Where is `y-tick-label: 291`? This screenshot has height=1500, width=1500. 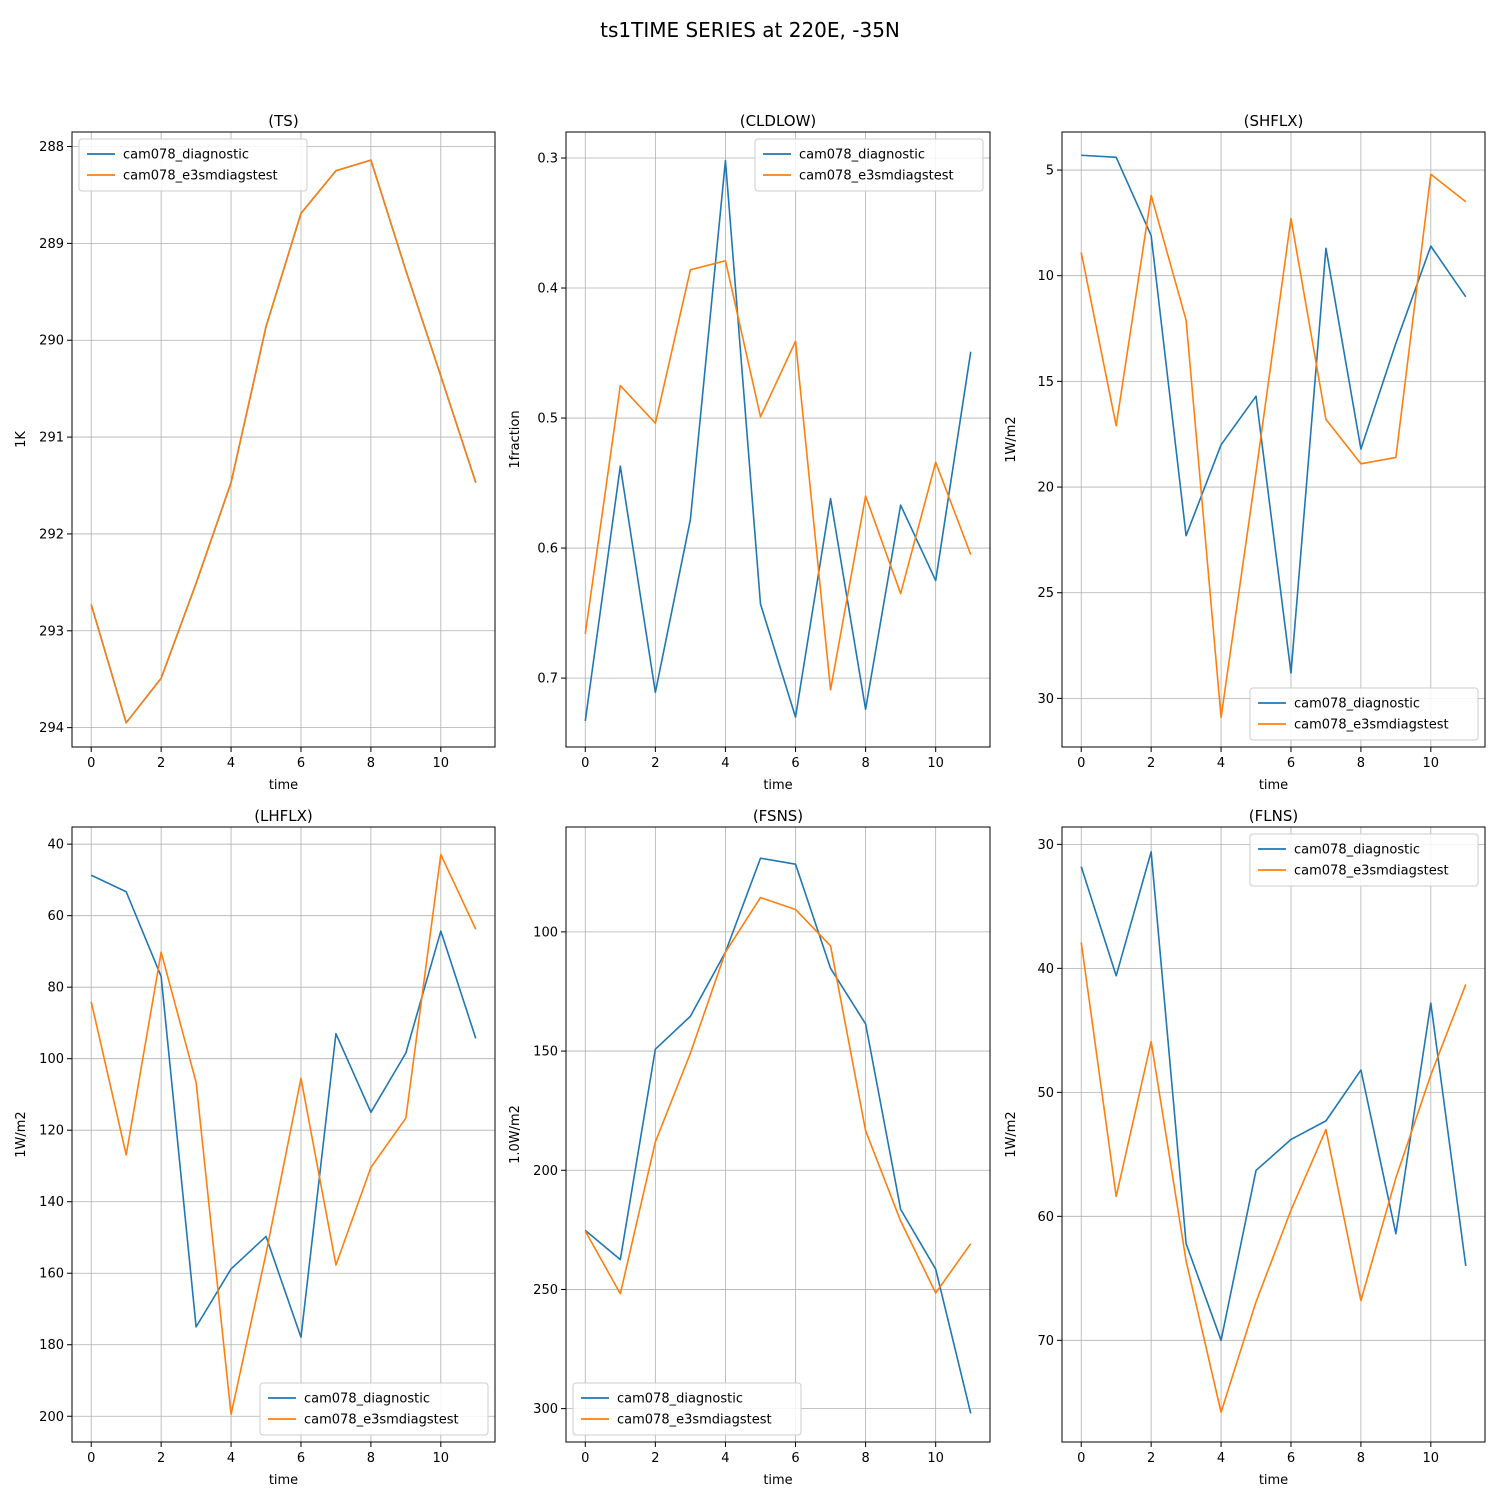
y-tick-label: 291 is located at coordinates (51, 438).